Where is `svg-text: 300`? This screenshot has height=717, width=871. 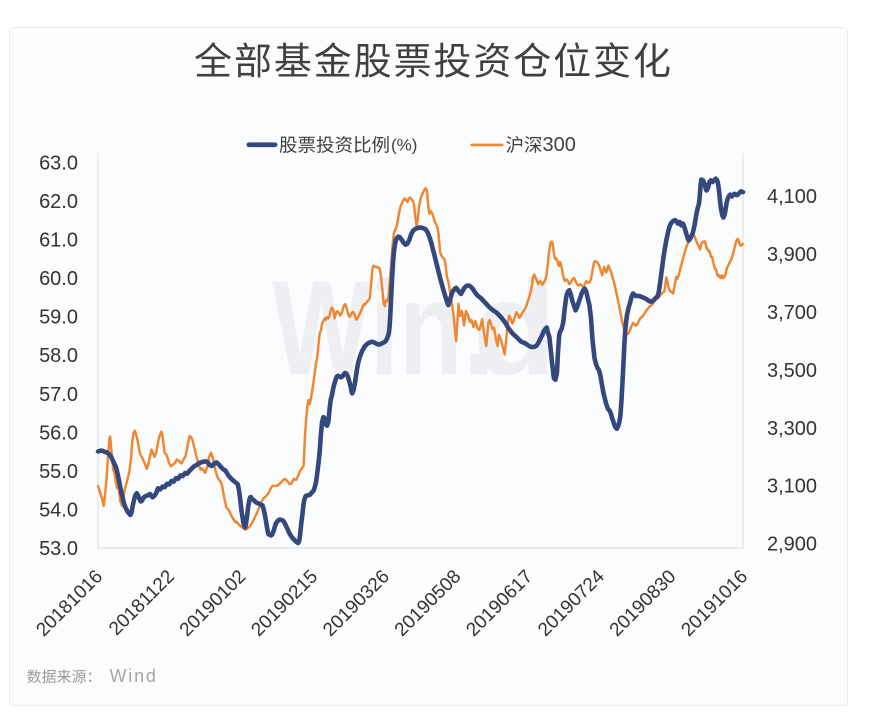
svg-text: 300 is located at coordinates (559, 145).